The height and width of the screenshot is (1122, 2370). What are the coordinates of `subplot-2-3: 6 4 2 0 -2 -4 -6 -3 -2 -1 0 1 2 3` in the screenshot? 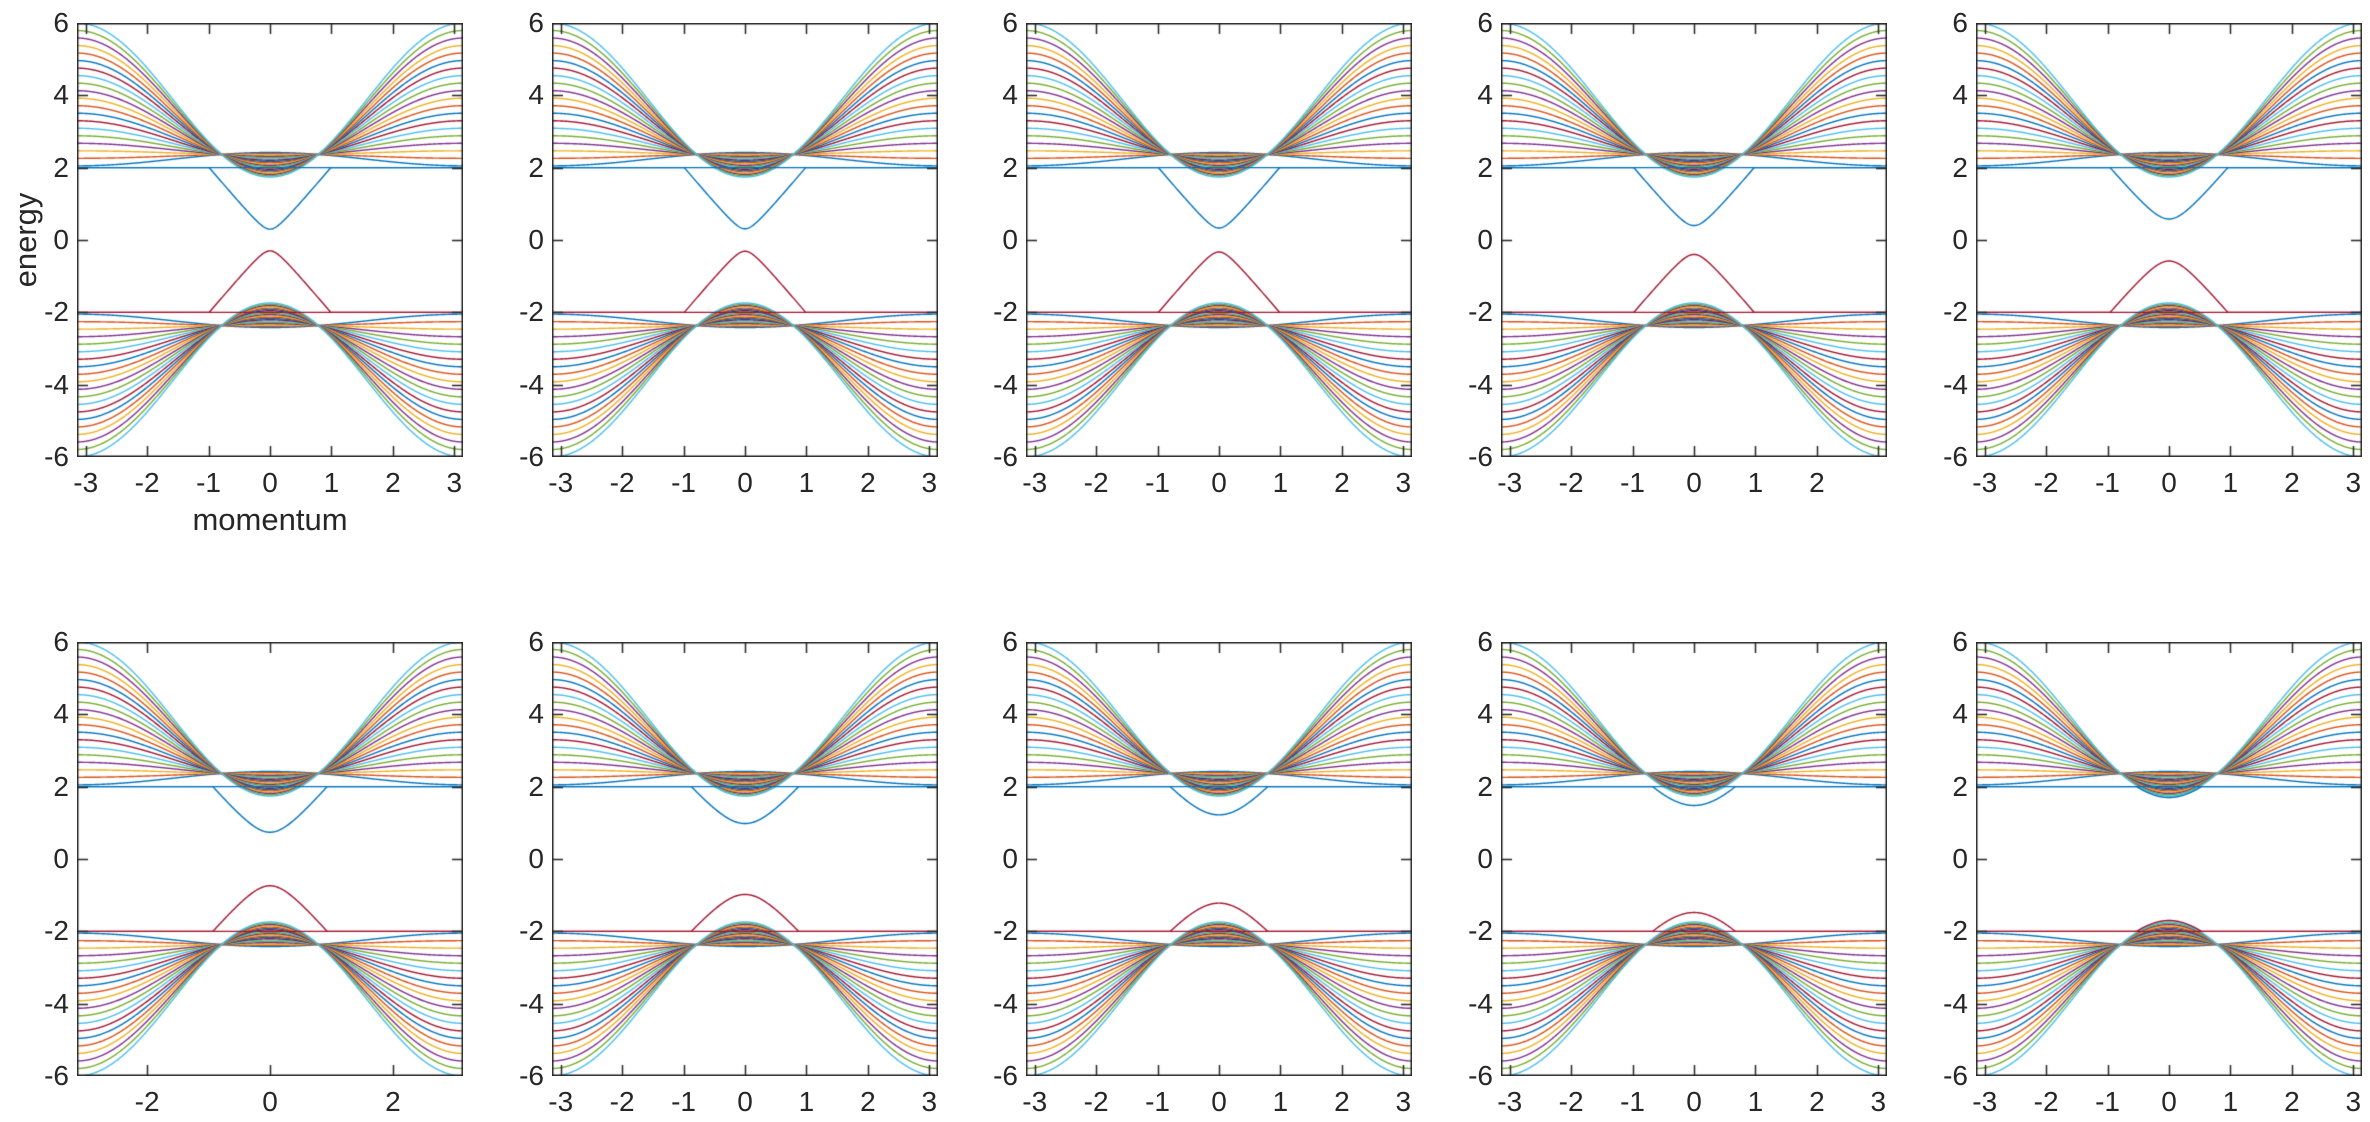 It's located at (1202, 872).